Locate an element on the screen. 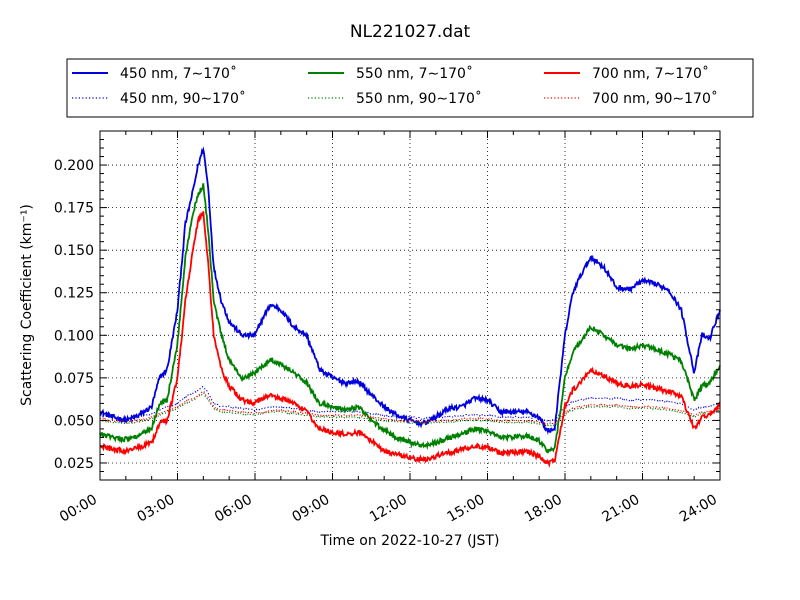  chart-title: NL221027.dat is located at coordinates (410, 32).